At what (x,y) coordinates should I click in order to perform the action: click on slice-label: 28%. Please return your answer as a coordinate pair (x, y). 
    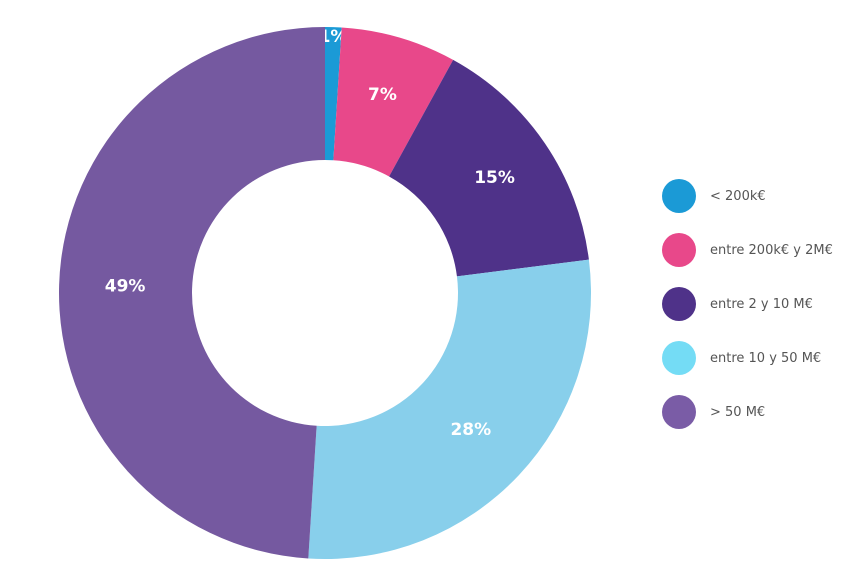
    Looking at the image, I should click on (470, 430).